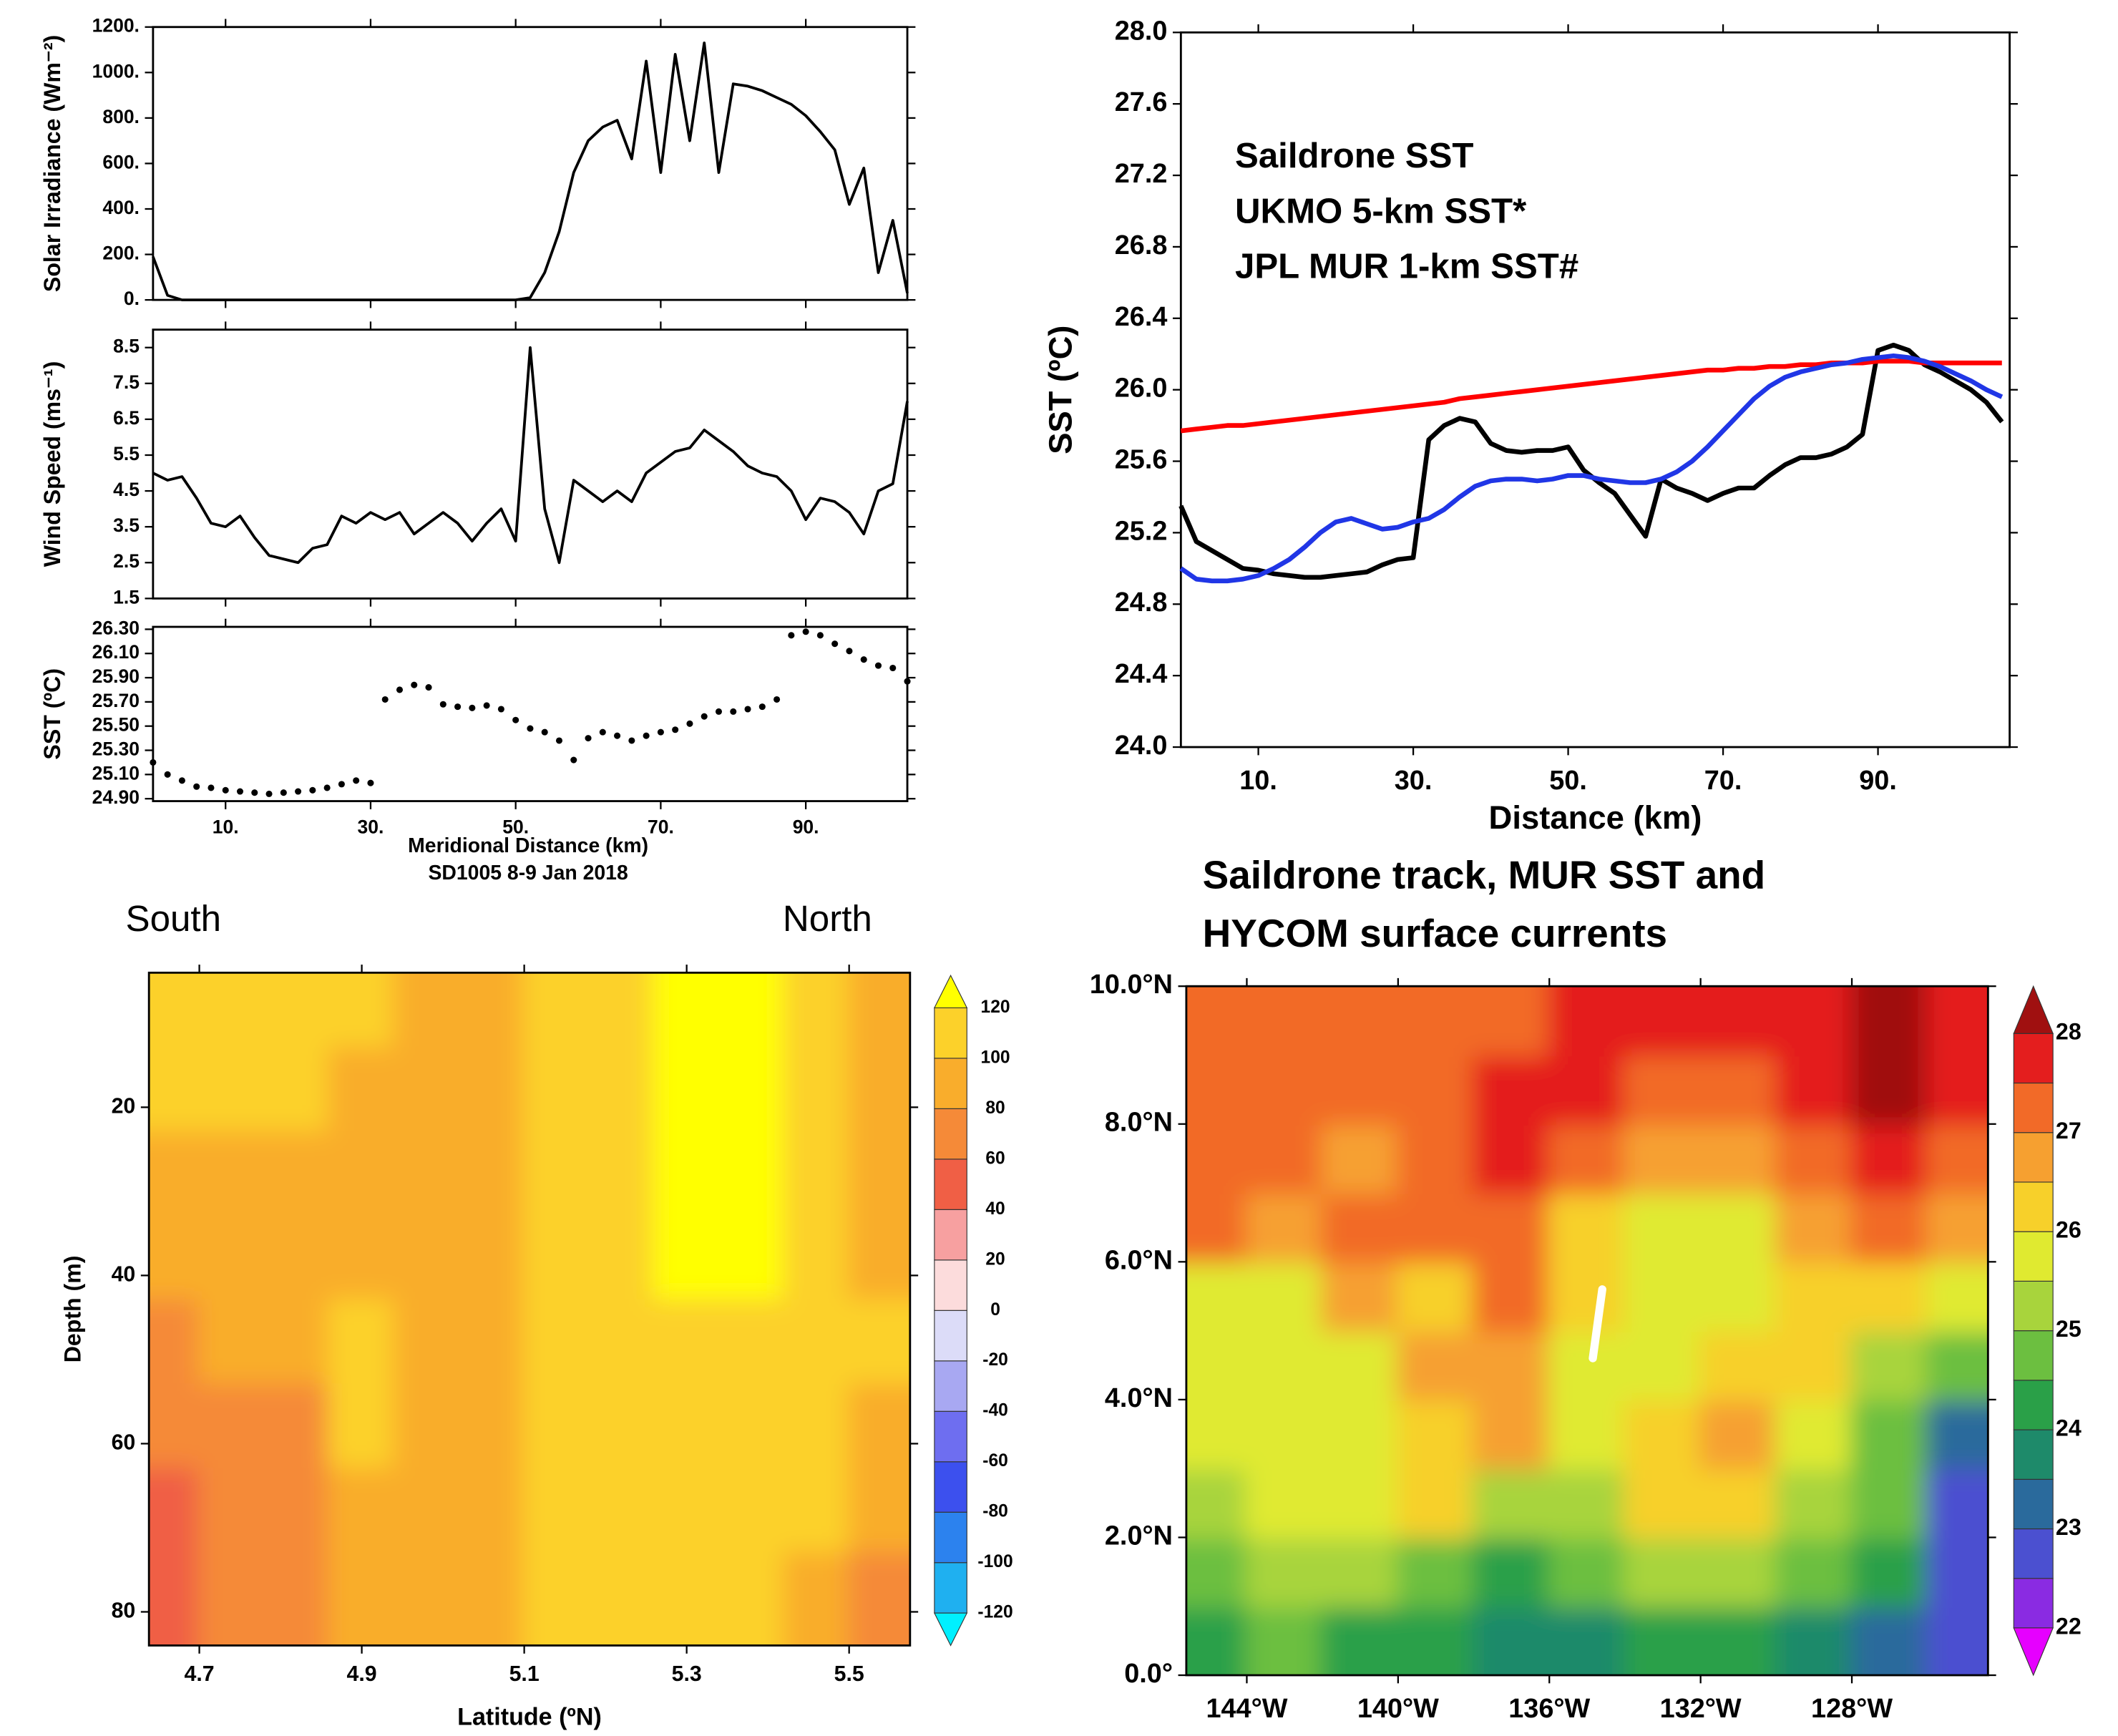 The height and width of the screenshot is (1736, 2118). Describe the element at coordinates (995, 1310) in the screenshot. I see `colorbar-label: 0` at that location.